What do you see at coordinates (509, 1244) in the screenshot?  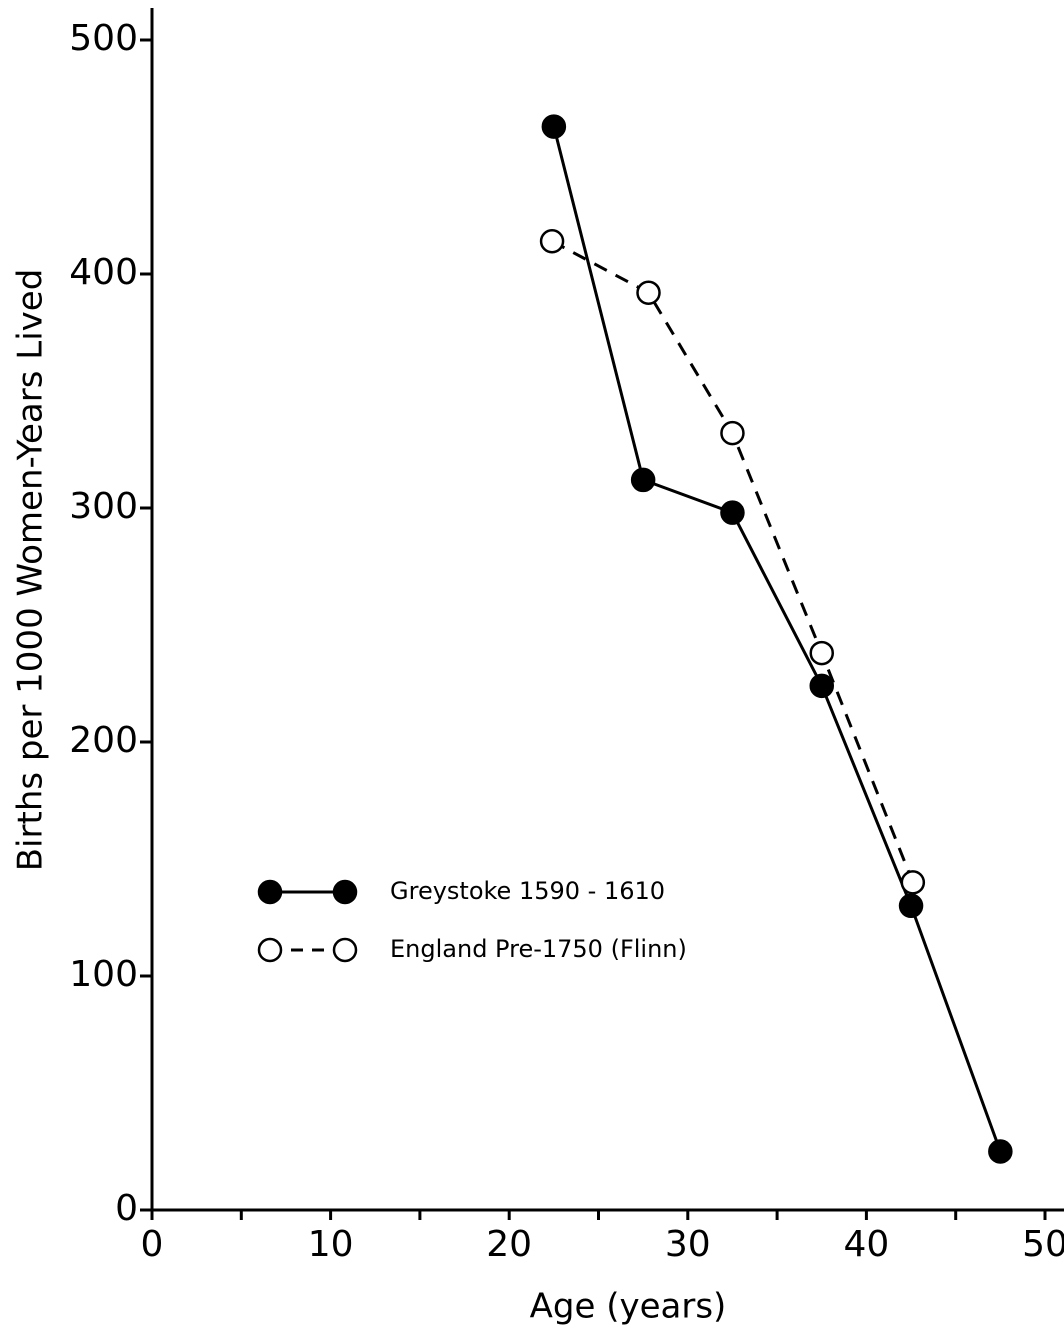 I see `x-tick-label: 20` at bounding box center [509, 1244].